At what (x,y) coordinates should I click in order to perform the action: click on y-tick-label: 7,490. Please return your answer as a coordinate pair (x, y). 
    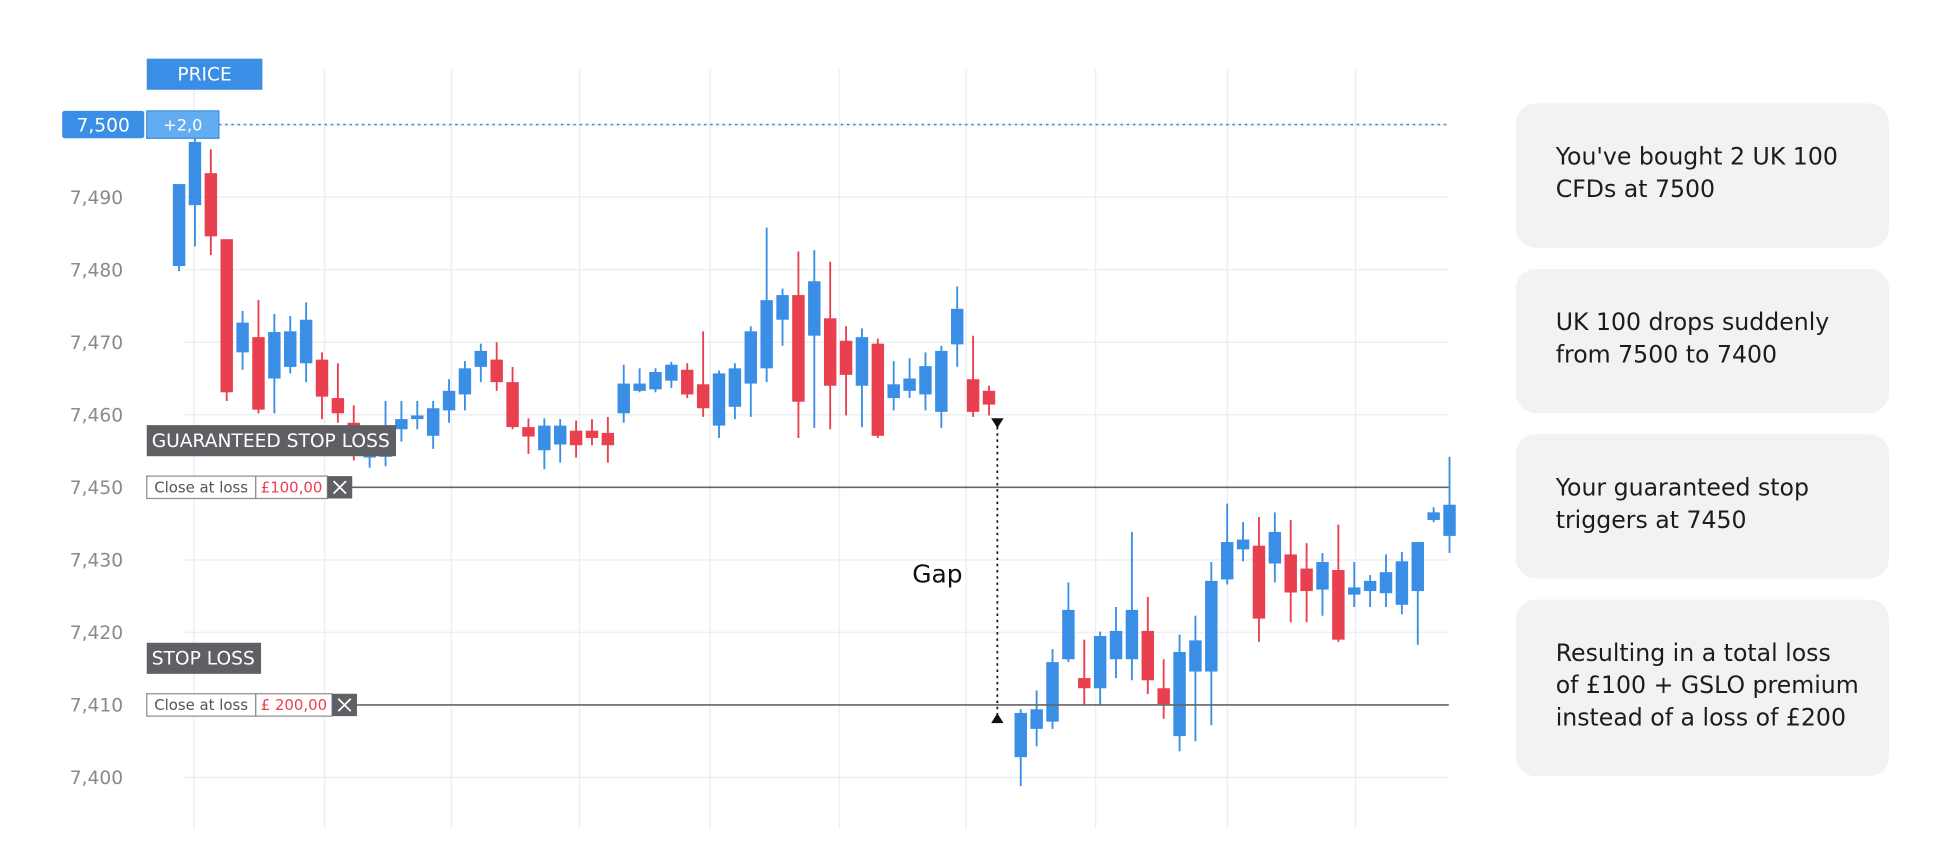
    Looking at the image, I should click on (96, 198).